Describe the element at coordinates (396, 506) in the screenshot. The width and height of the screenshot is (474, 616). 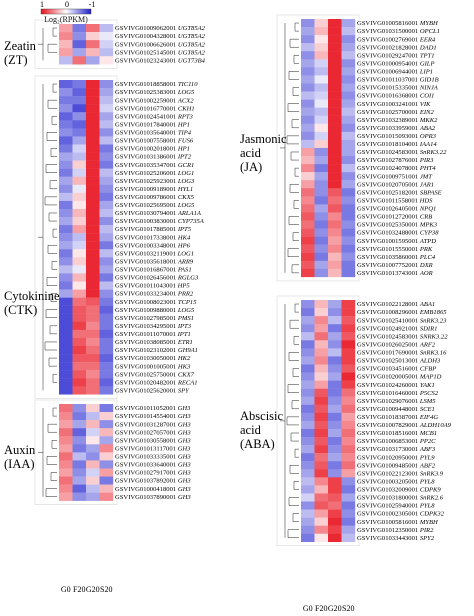
I see `gene-row-label: GSVIVG01025940001 PYL8` at that location.